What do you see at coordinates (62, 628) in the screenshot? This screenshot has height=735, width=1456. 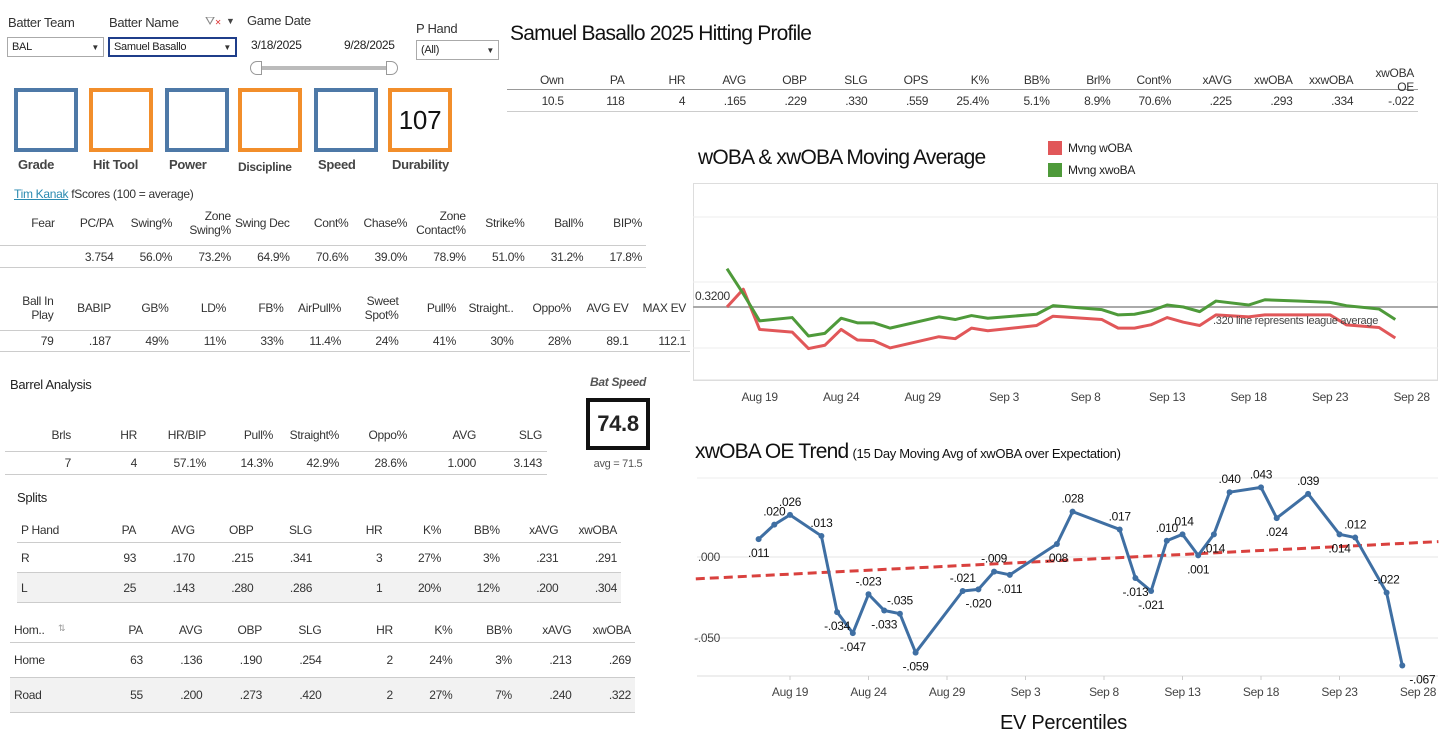 I see `sort-icon: ⇅` at bounding box center [62, 628].